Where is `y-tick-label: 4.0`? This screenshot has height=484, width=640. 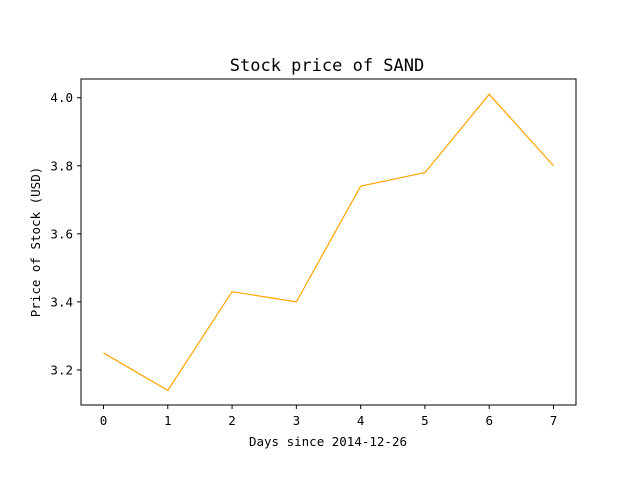 y-tick-label: 4.0 is located at coordinates (61, 97).